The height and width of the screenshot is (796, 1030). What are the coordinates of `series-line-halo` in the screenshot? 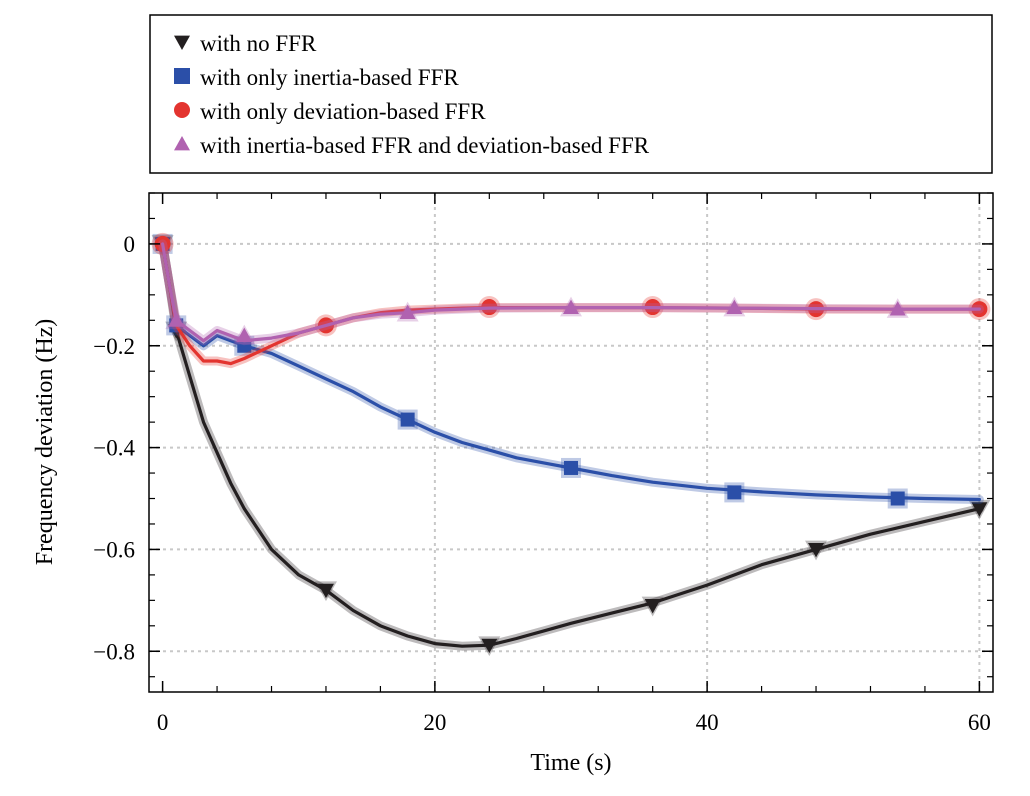 It's located at (571, 292).